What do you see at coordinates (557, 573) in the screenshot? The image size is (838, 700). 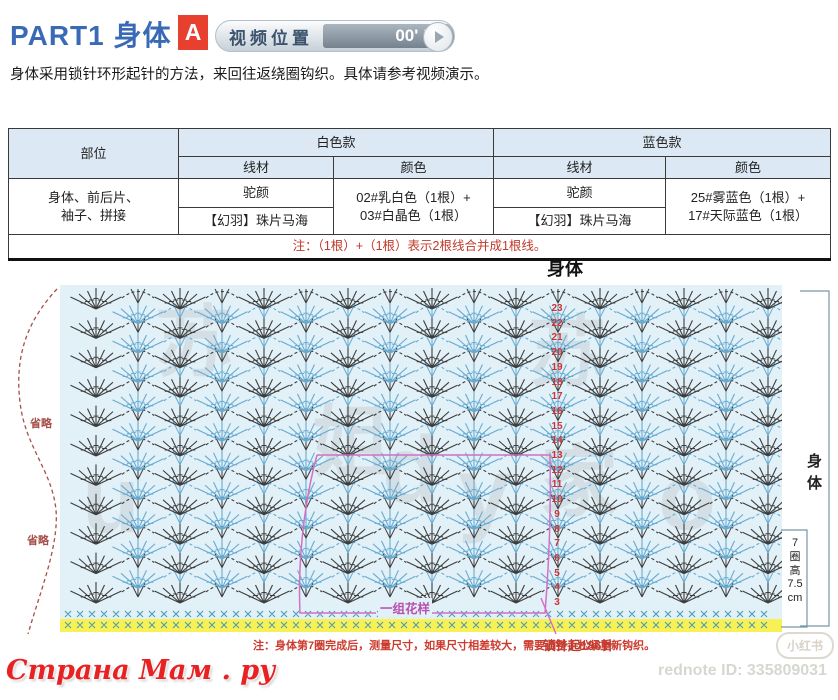 I see `row-number: 5` at bounding box center [557, 573].